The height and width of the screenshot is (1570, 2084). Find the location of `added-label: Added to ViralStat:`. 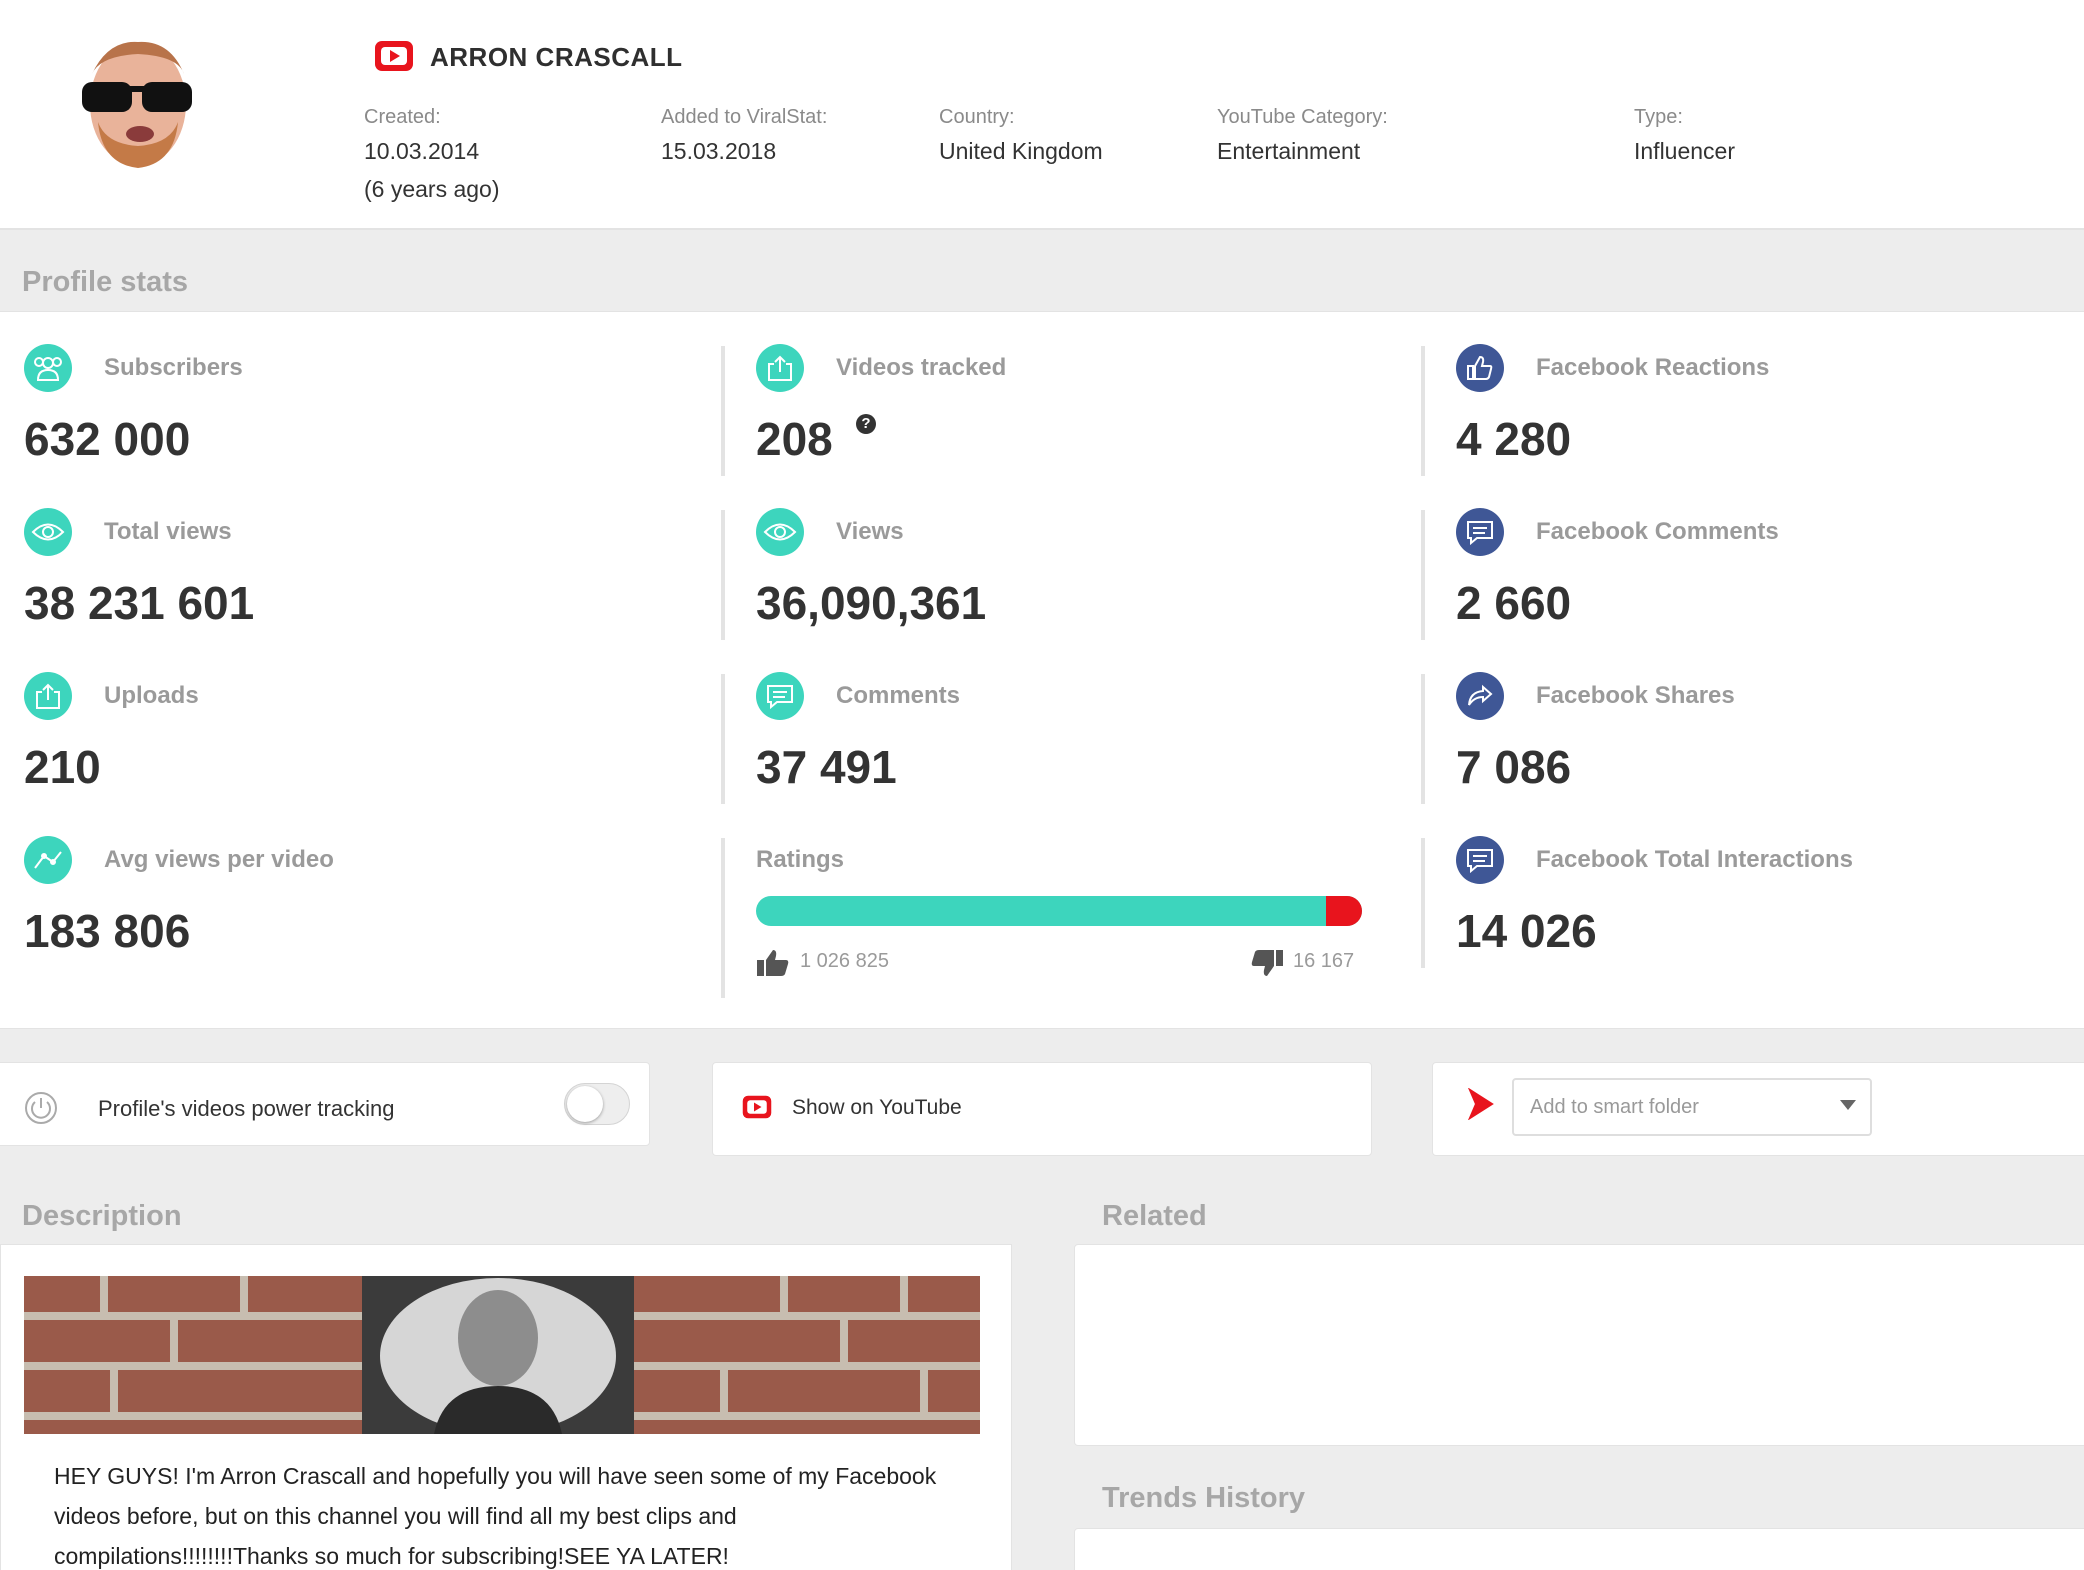

added-label: Added to ViralStat: is located at coordinates (744, 117).